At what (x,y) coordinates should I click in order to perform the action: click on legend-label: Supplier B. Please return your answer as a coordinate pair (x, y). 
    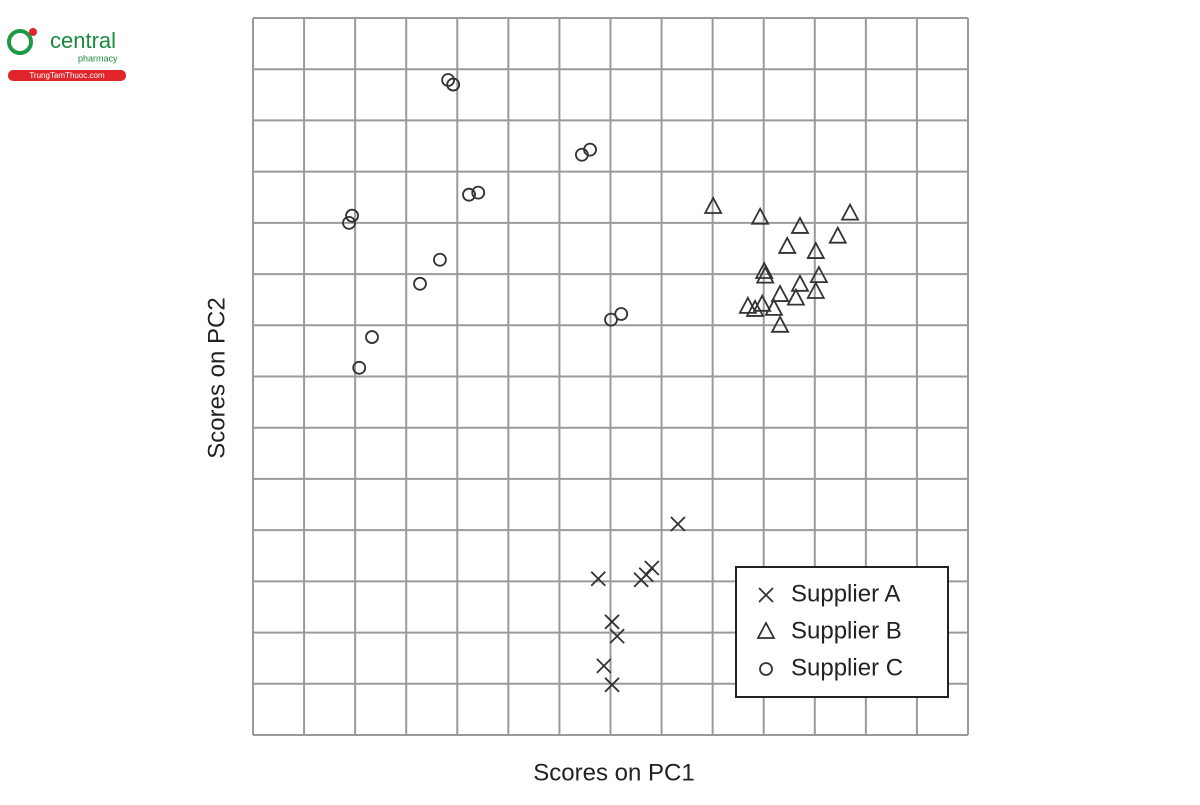
    Looking at the image, I should click on (846, 630).